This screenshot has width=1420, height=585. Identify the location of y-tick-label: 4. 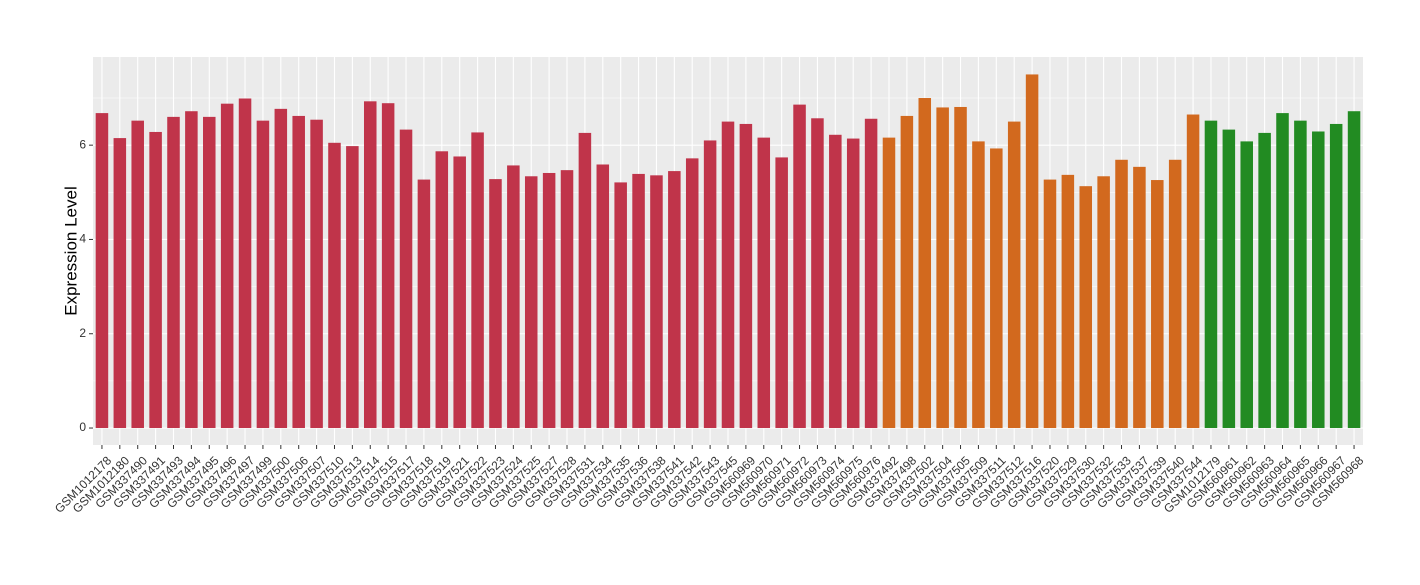
(82, 239).